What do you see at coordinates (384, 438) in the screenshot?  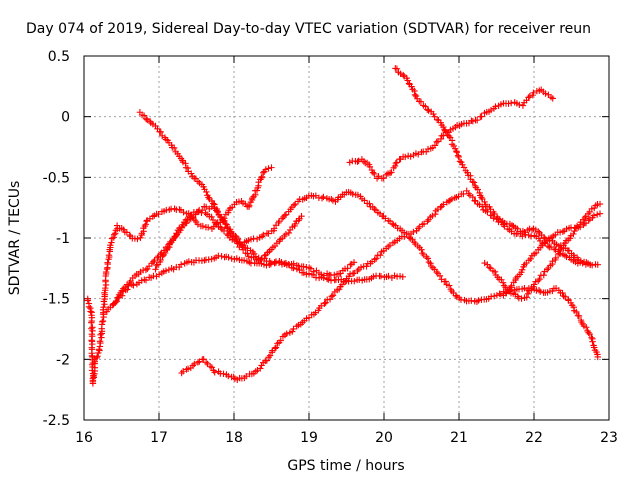 I see `x-tick-label: 20` at bounding box center [384, 438].